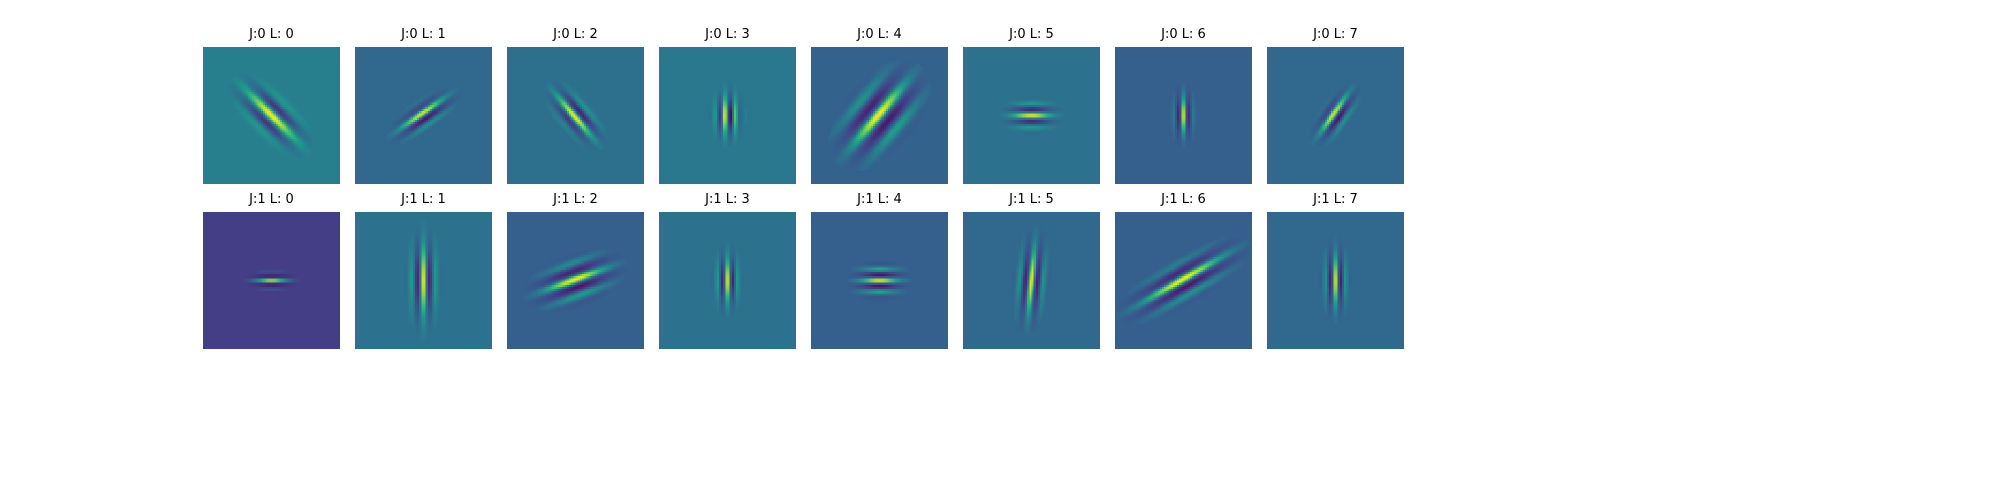 The height and width of the screenshot is (500, 2000). What do you see at coordinates (575, 199) in the screenshot?
I see `panel-title: J:1 L: 2` at bounding box center [575, 199].